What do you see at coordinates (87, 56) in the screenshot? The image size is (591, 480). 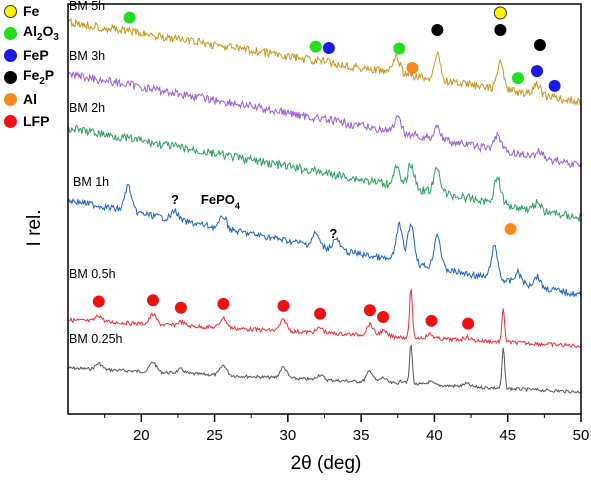 I see `series-label: BM 3h` at bounding box center [87, 56].